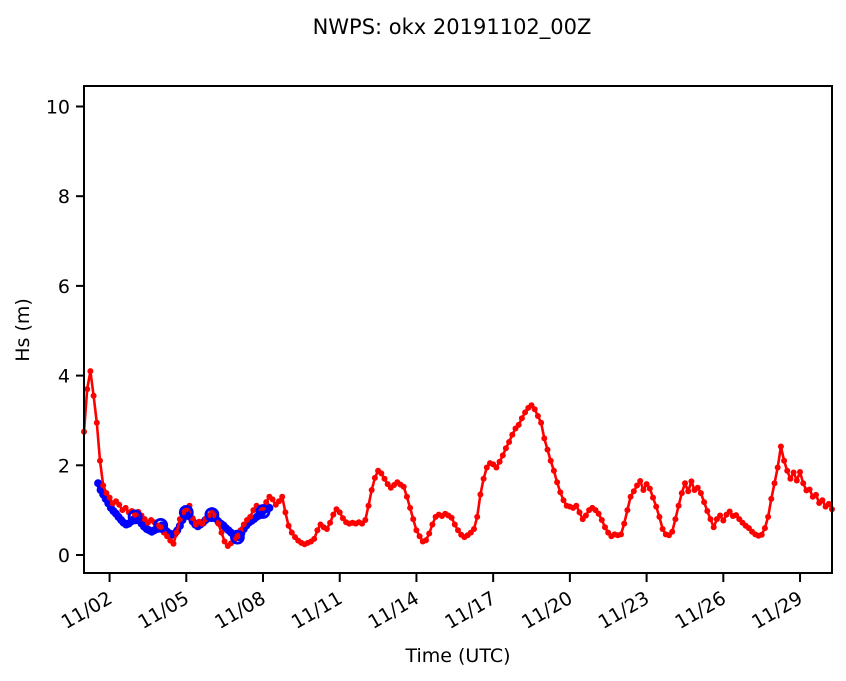  What do you see at coordinates (98, 483) in the screenshot?
I see `observed-hs-point` at bounding box center [98, 483].